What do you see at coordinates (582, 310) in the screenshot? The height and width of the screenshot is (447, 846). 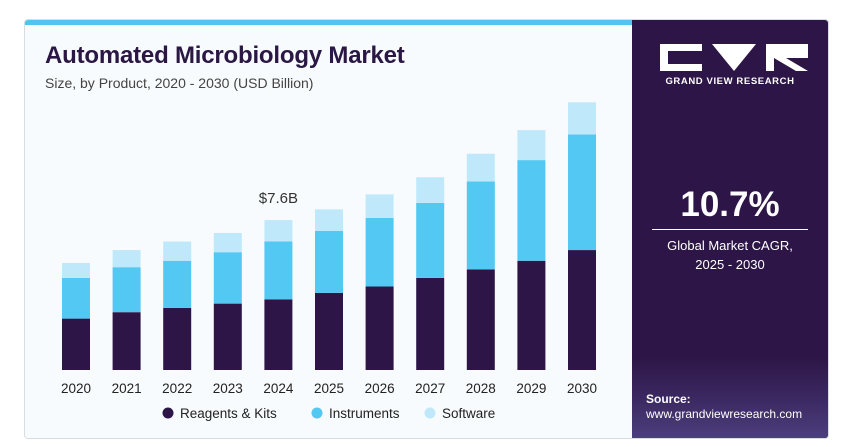 I see `bar-reagents-kits-2030` at bounding box center [582, 310].